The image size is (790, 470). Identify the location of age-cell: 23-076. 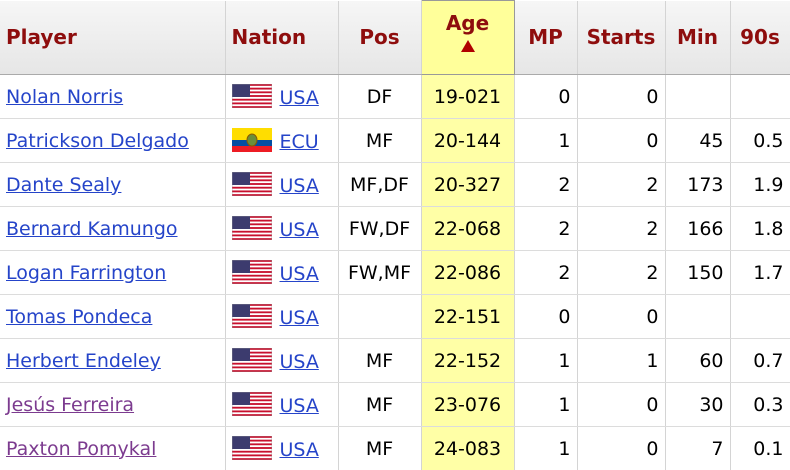
(468, 404).